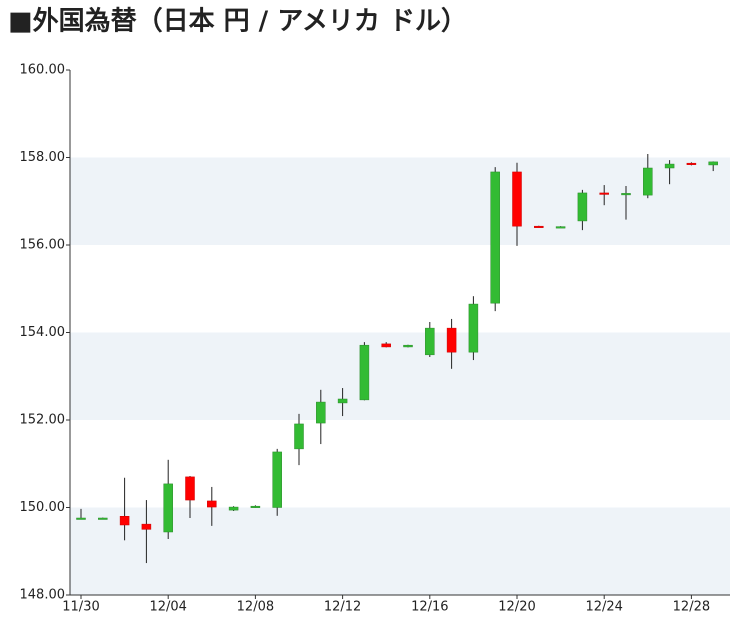  What do you see at coordinates (43, 420) in the screenshot?
I see `y-tick-label: 152.00` at bounding box center [43, 420].